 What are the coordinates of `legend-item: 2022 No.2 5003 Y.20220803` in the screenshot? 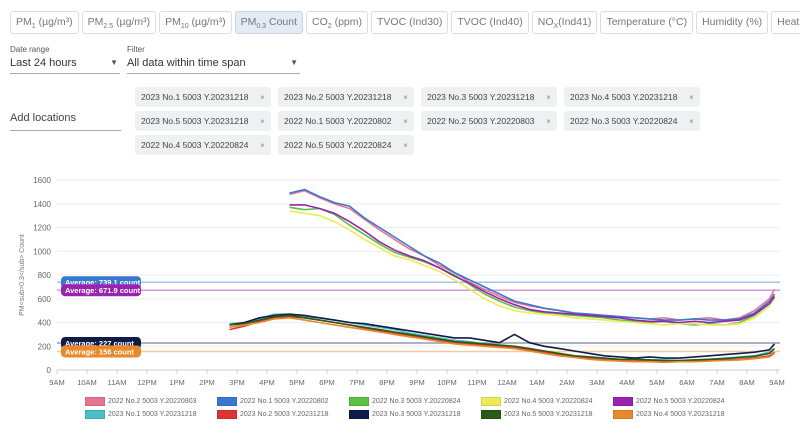 It's located at (150, 401).